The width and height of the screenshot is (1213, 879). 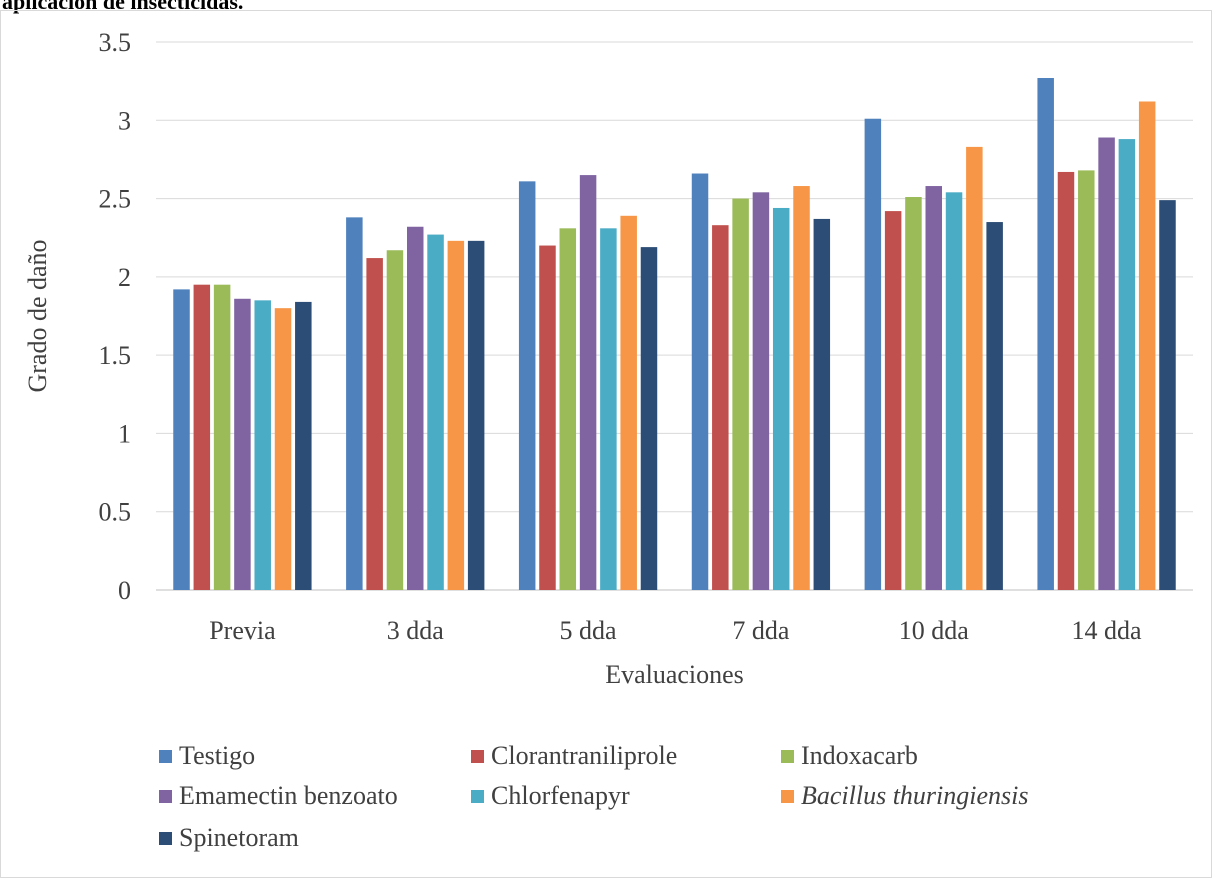 I want to click on legend-label: Bacillus thuringiensis, so click(x=915, y=795).